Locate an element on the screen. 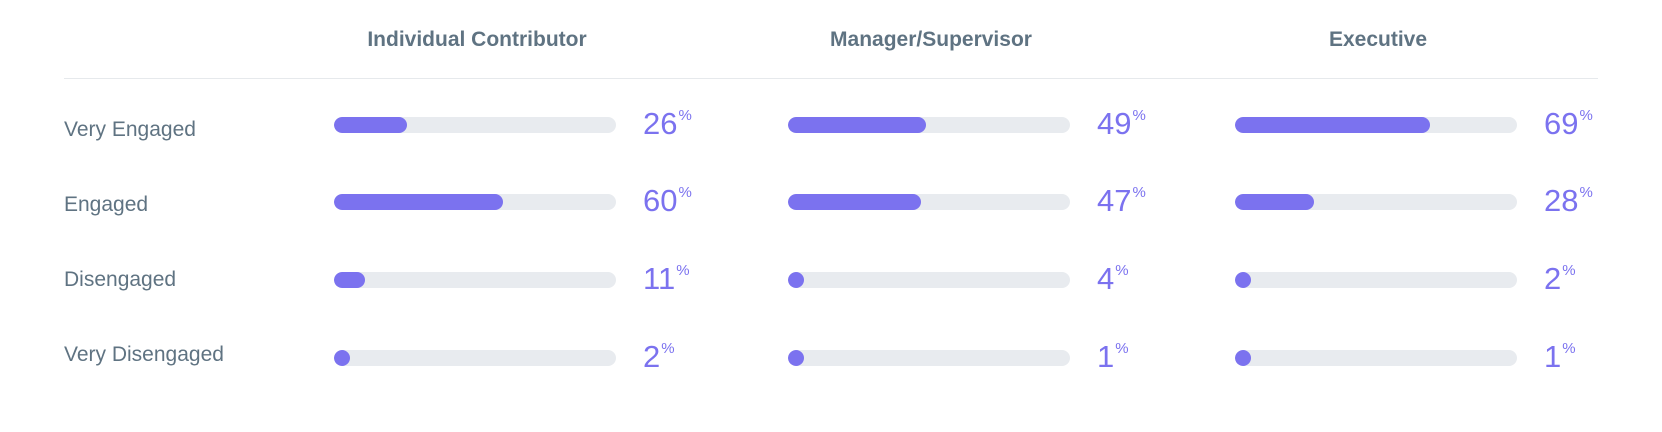 This screenshot has height=432, width=1662. value-label-executive-very-disengaged: 1% is located at coordinates (1560, 356).